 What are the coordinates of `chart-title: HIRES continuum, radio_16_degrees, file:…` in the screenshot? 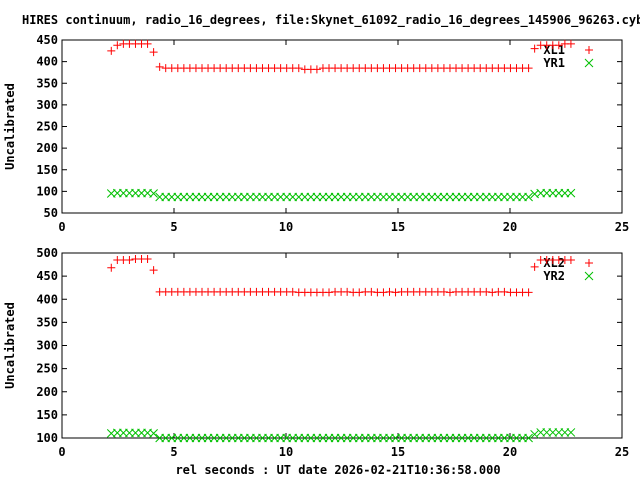 It's located at (331, 20).